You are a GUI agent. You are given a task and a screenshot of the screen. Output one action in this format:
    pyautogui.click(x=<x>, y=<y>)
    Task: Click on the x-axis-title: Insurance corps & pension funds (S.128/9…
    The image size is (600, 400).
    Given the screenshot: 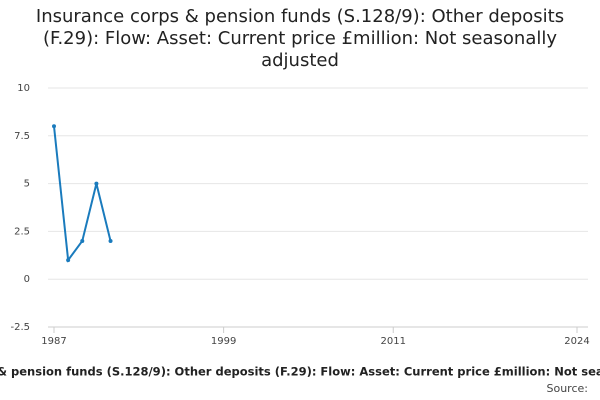 What is the action you would take?
    pyautogui.click(x=300, y=372)
    